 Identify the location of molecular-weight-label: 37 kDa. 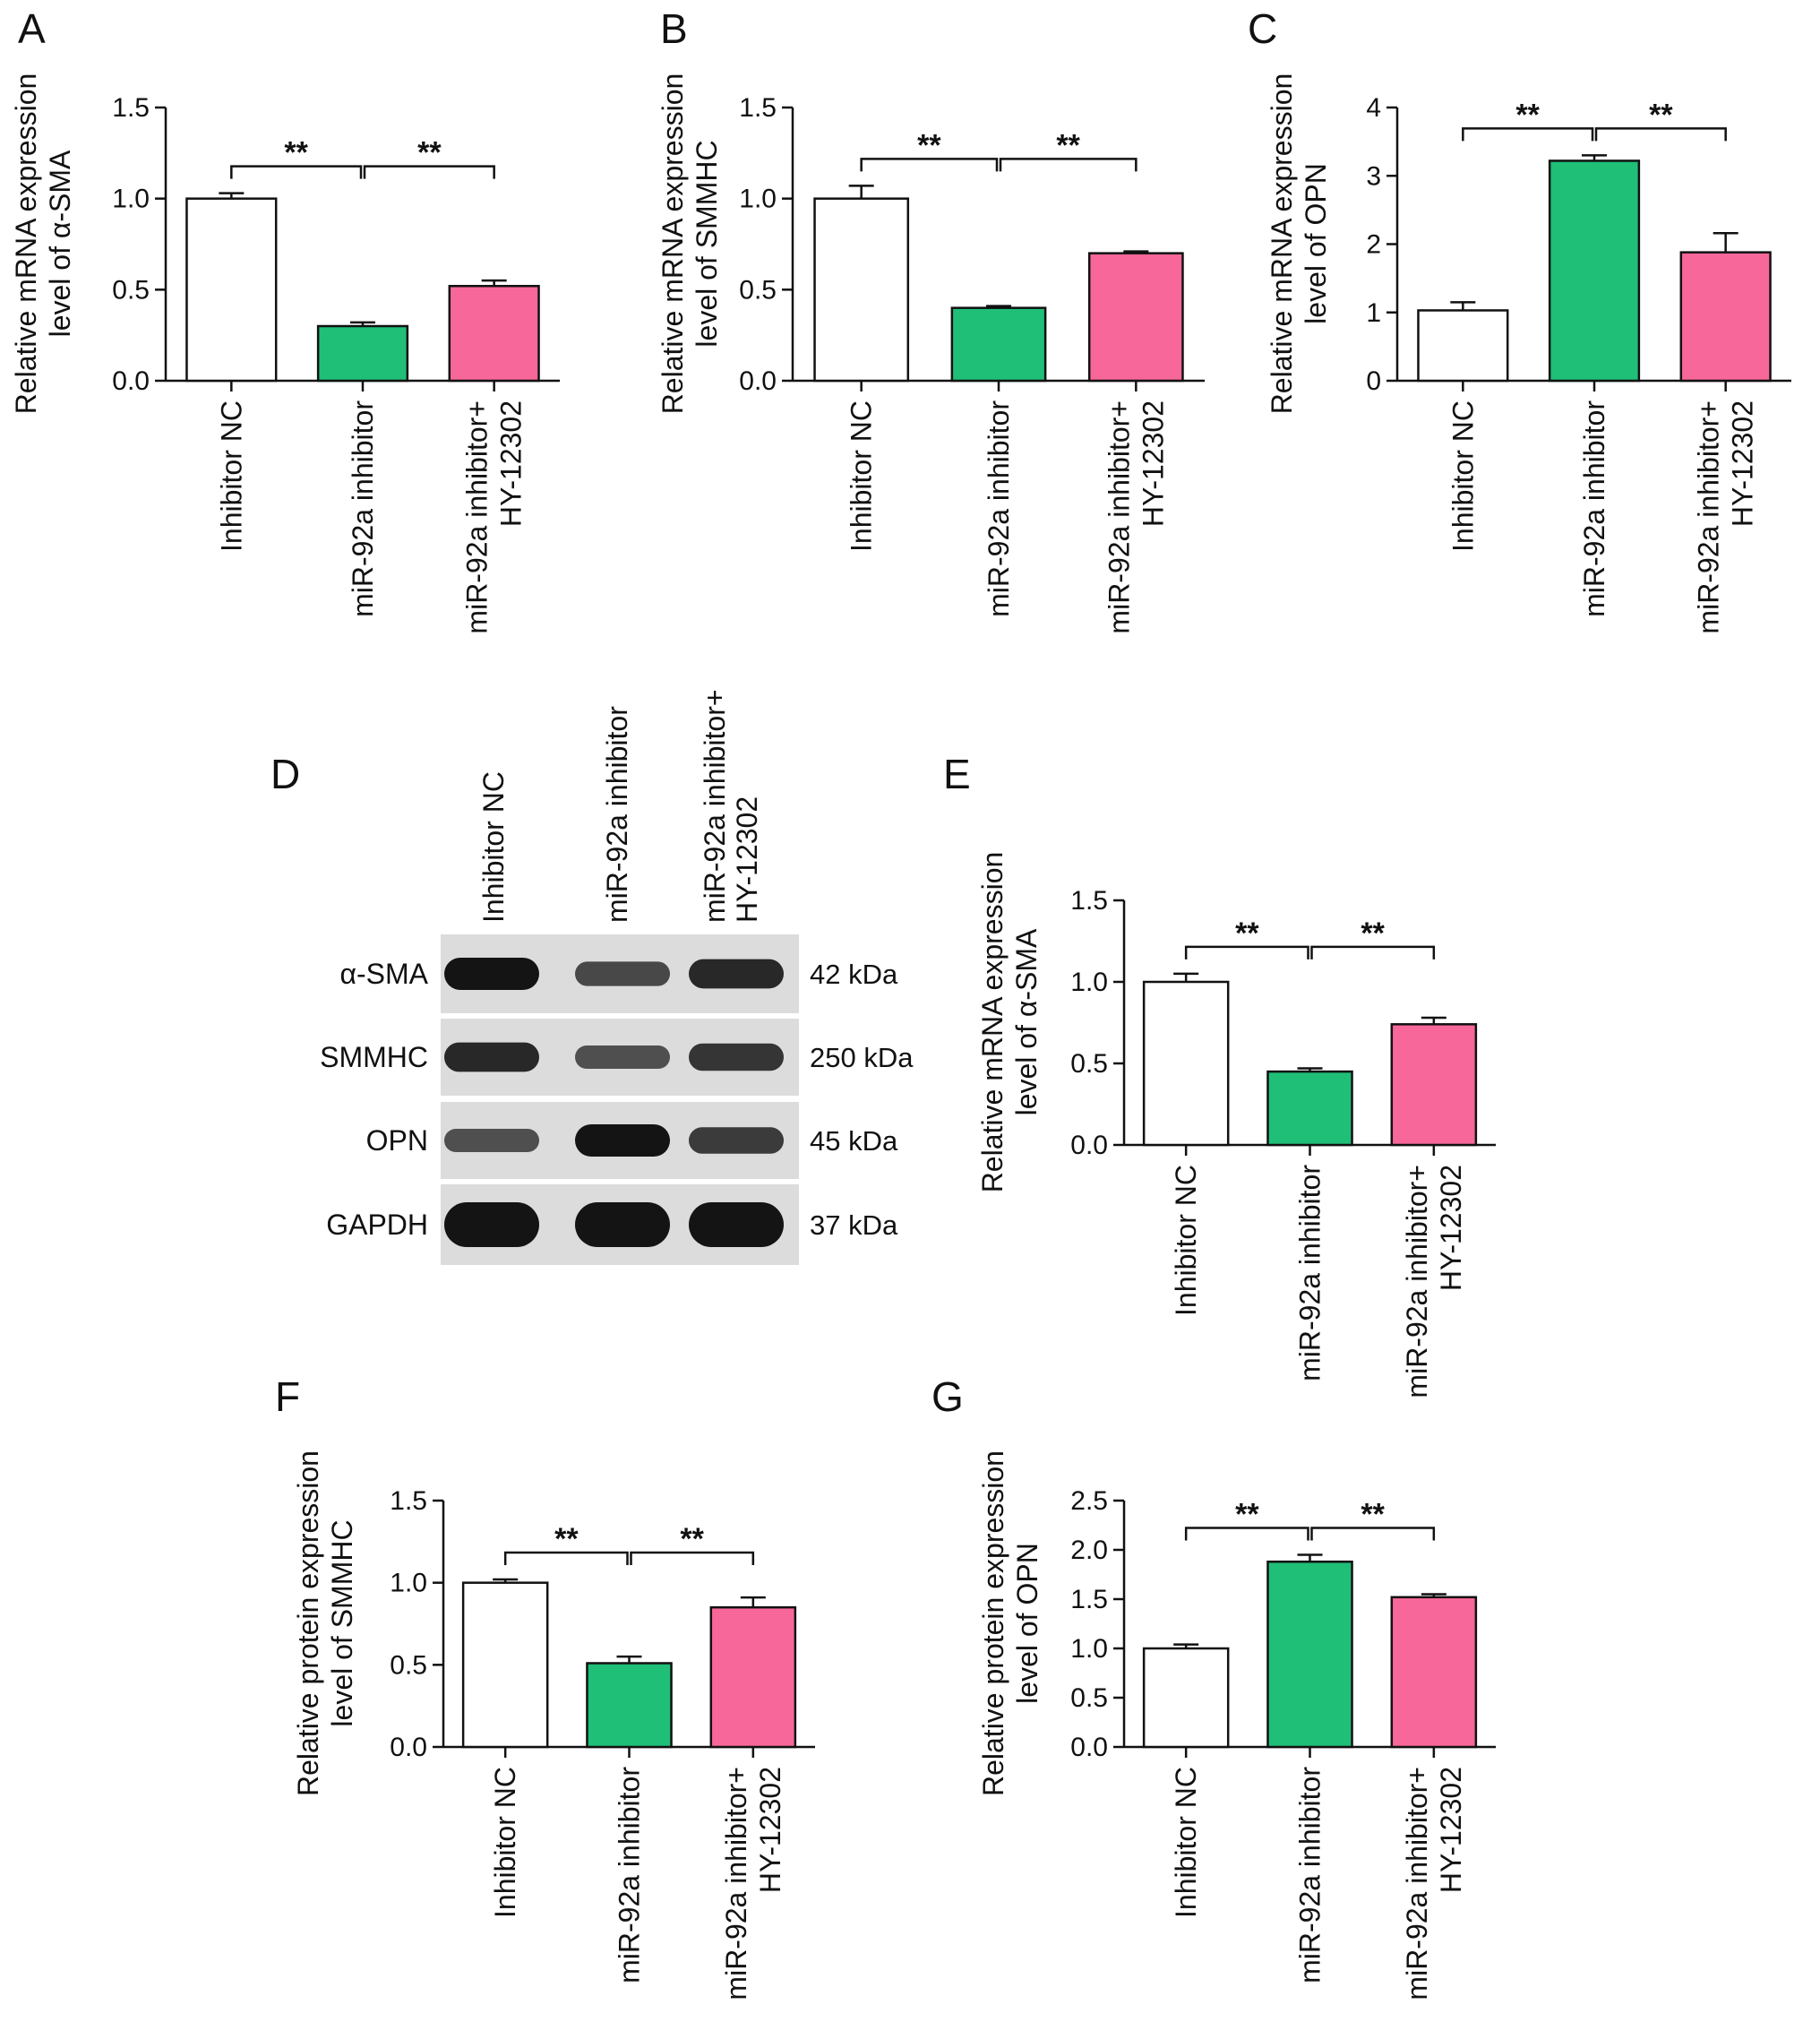
(854, 1225).